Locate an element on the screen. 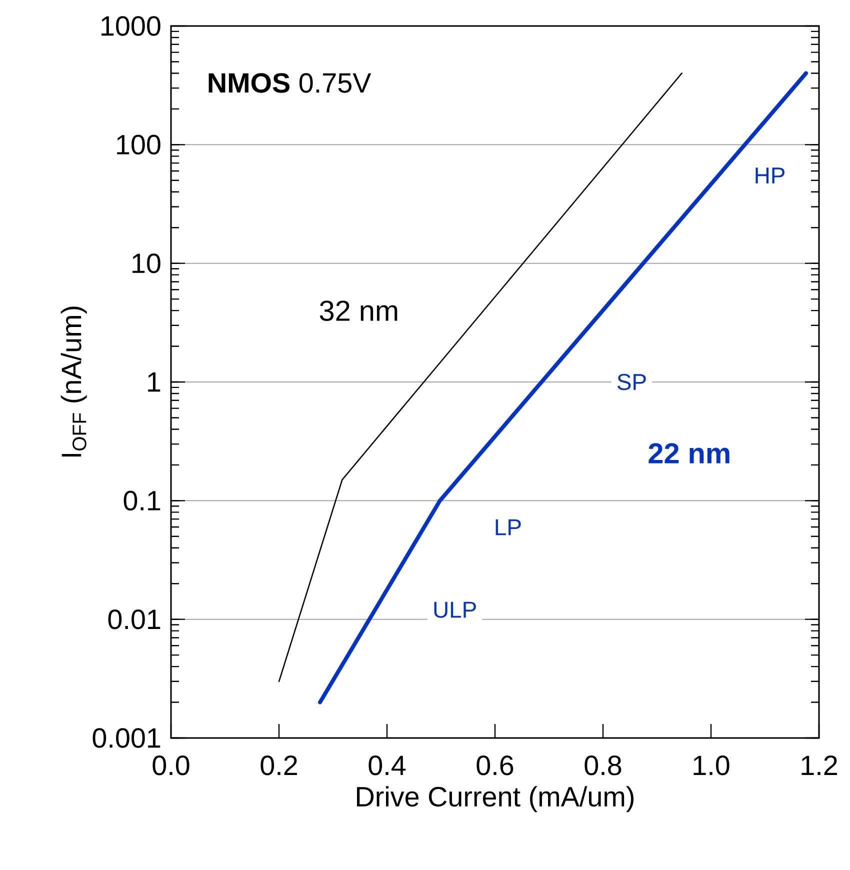  y-tick-label: 1 is located at coordinates (154, 382).